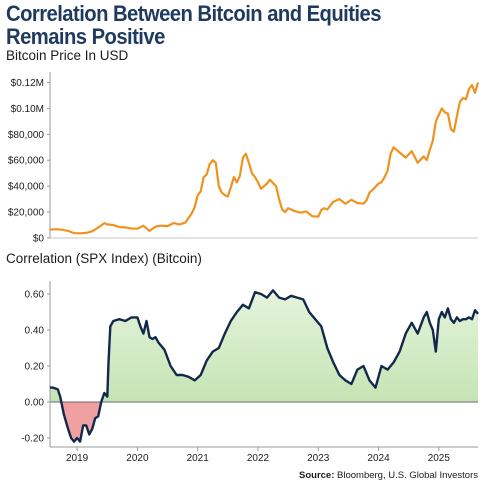  Describe the element at coordinates (77, 458) in the screenshot. I see `x-tick-label: 2019` at that location.